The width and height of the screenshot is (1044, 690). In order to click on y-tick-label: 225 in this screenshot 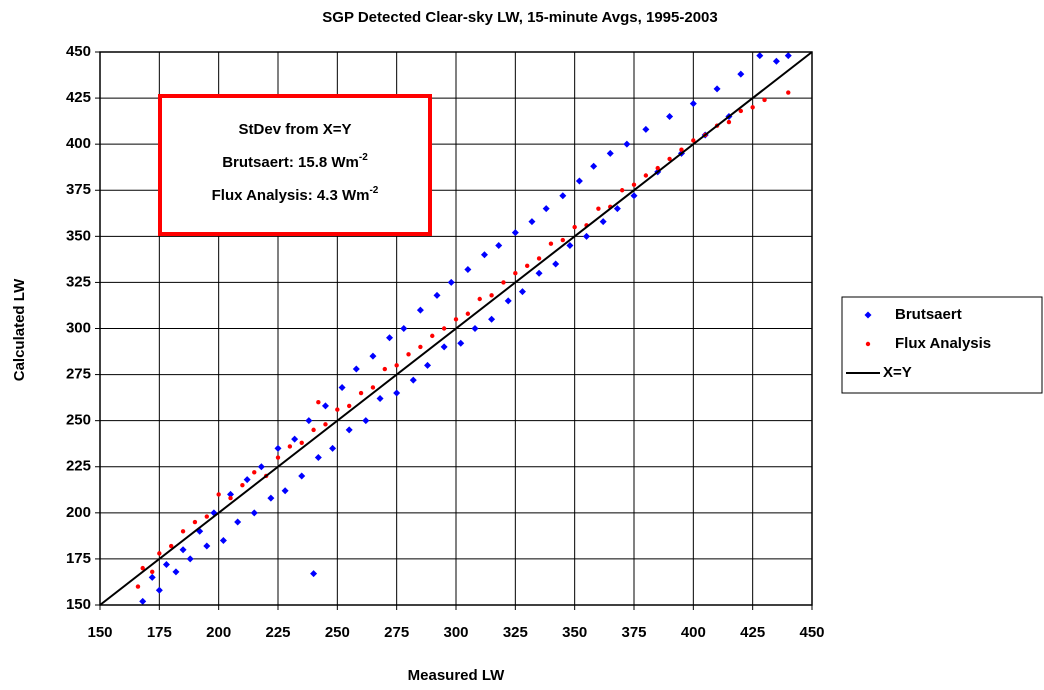, I will do `click(78, 466)`.